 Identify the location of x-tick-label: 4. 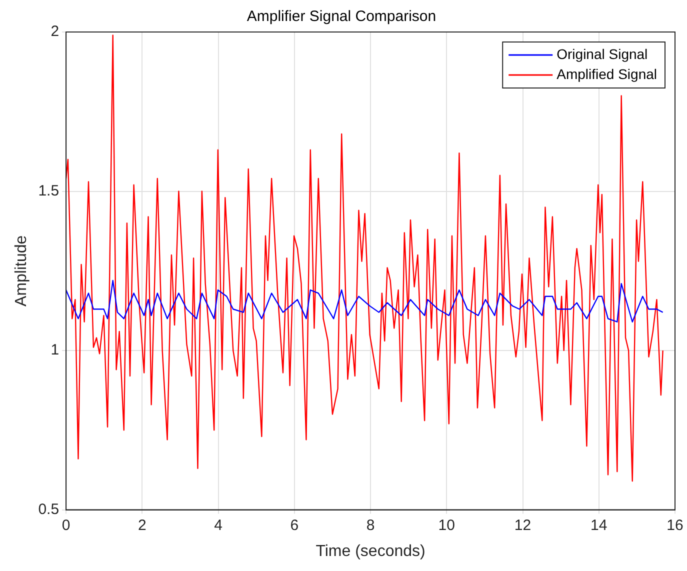
(218, 525).